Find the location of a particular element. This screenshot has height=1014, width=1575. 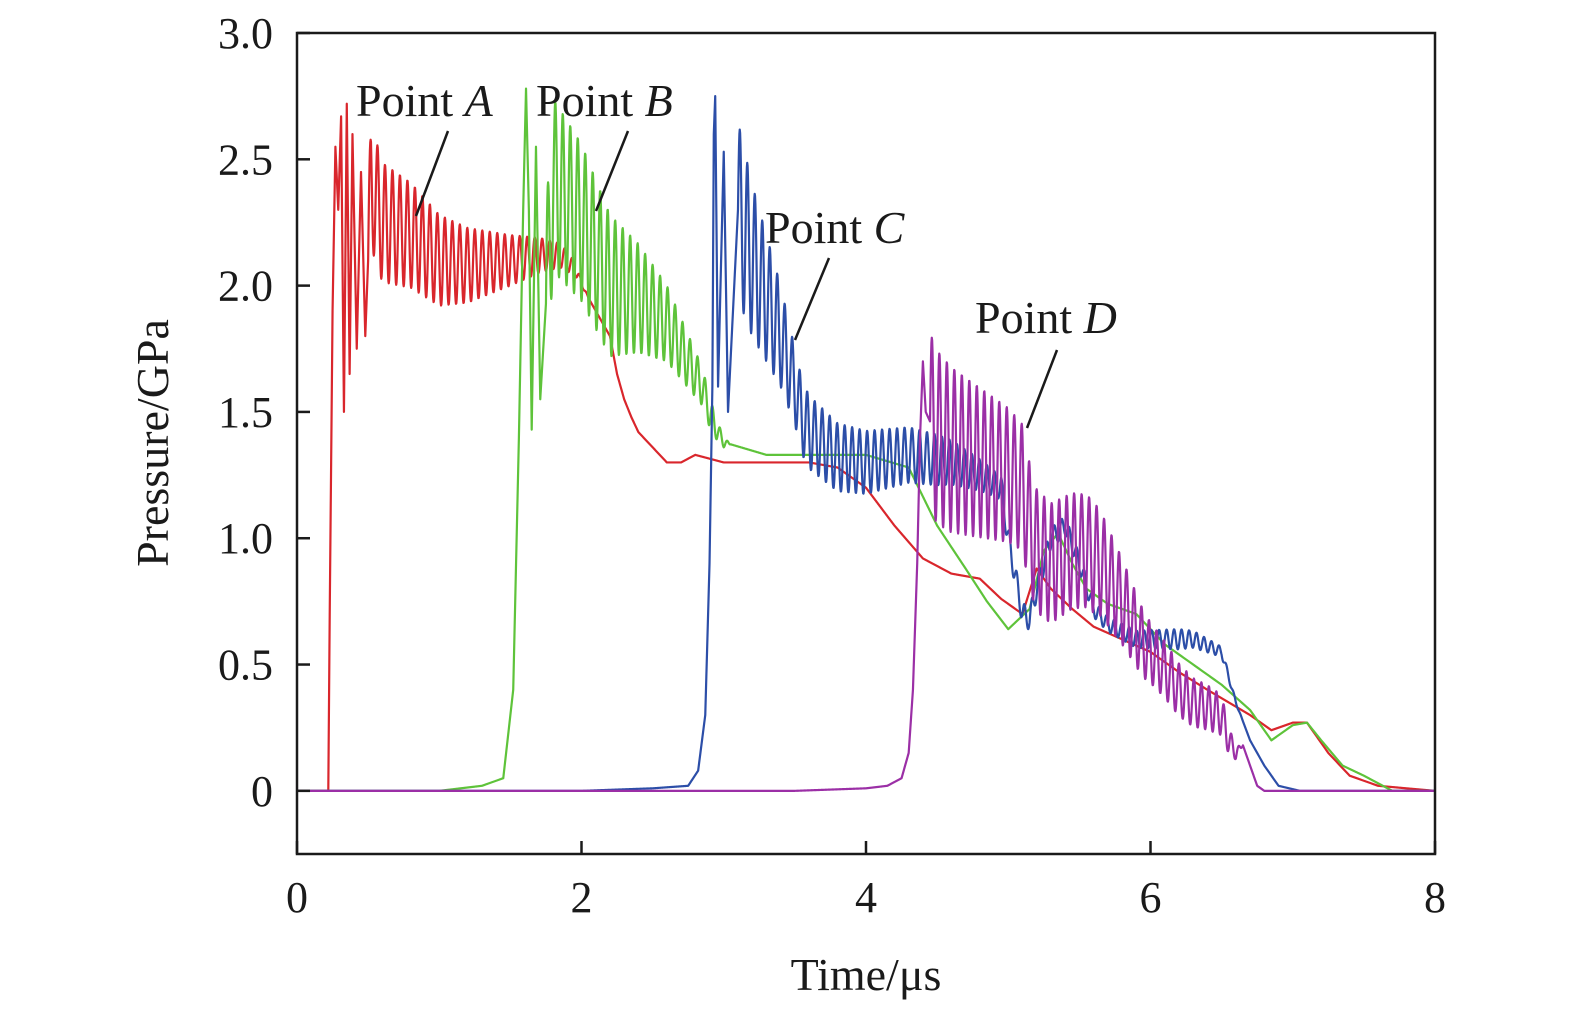

y-tick-label: 2.5 is located at coordinates (245, 159).